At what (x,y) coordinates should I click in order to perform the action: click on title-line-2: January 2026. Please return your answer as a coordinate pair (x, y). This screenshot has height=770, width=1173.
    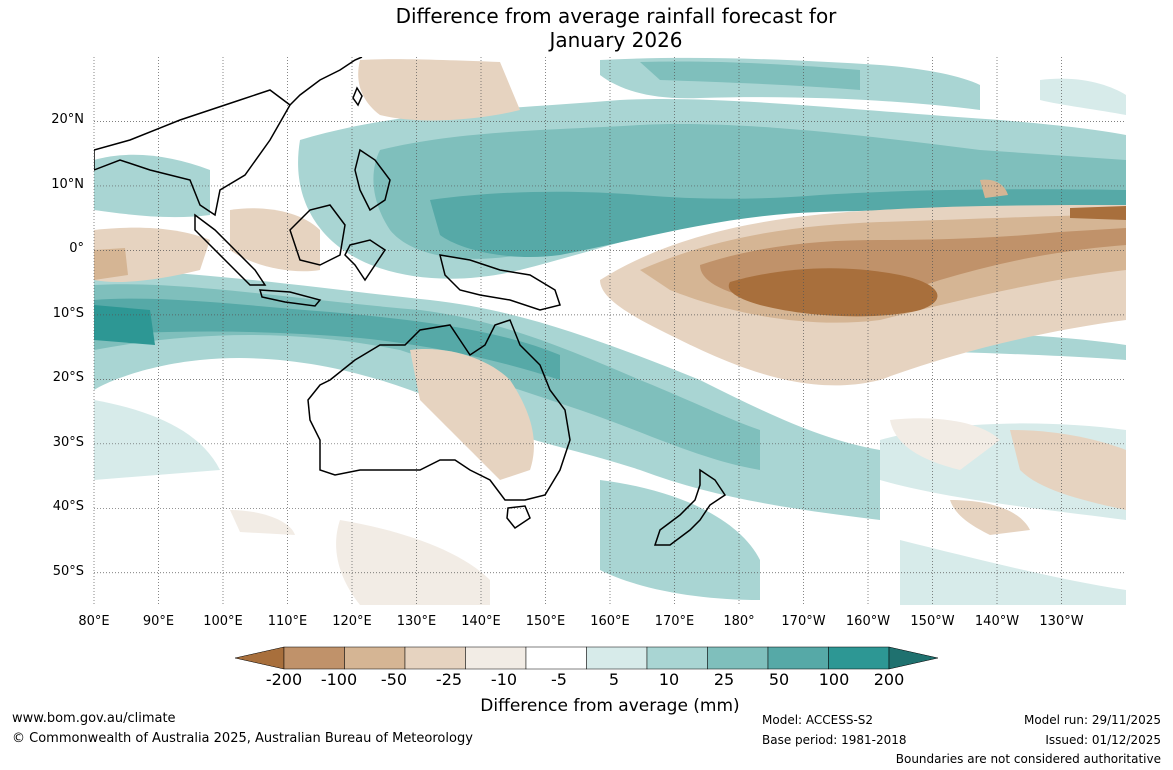
    Looking at the image, I should click on (616, 40).